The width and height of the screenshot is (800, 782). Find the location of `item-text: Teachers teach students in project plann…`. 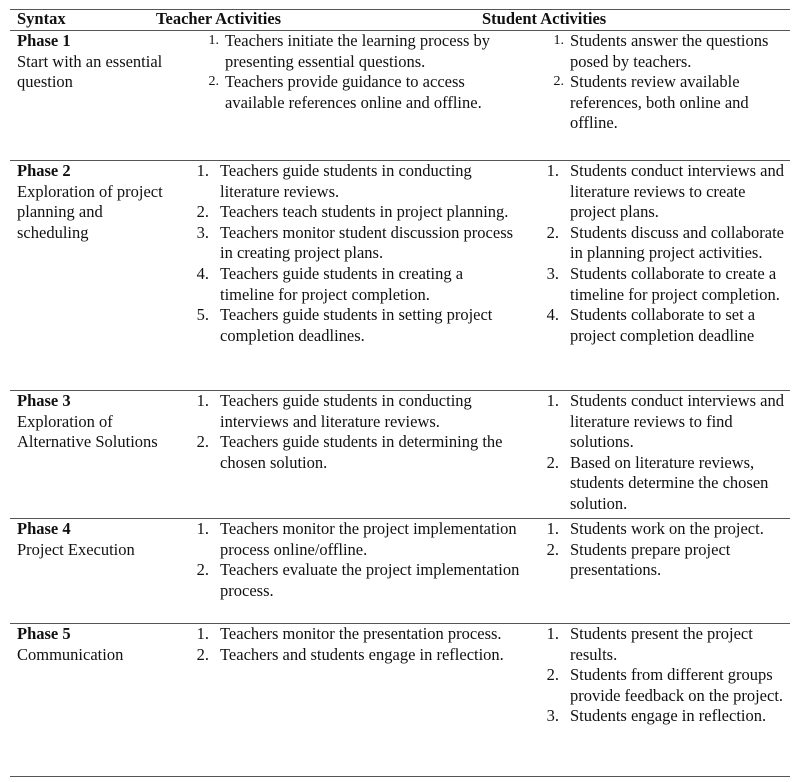

item-text: Teachers teach students in project plann… is located at coordinates (364, 212).